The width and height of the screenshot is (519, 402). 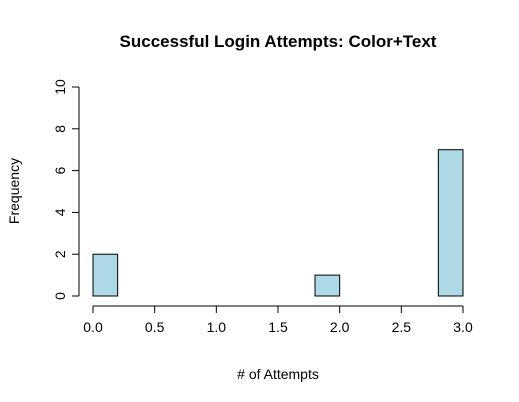 I want to click on x-tick-label-6: 3.0, so click(x=463, y=327).